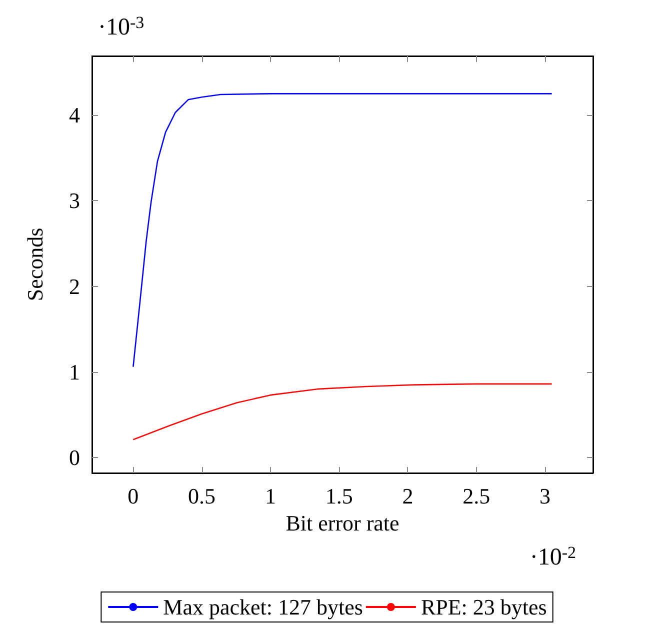 The width and height of the screenshot is (654, 634). Describe the element at coordinates (74, 201) in the screenshot. I see `y-tick-label: 3` at that location.